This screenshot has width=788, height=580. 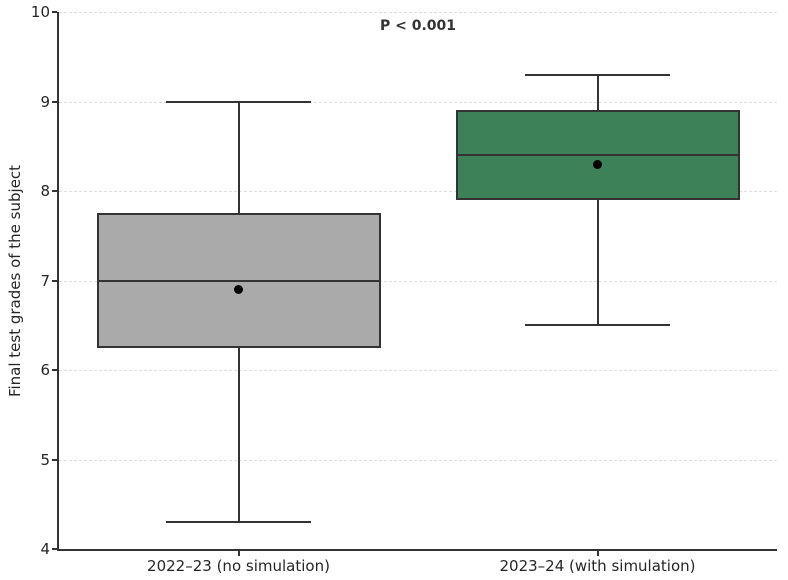 I want to click on y-tick-label-4: 4, so click(x=45, y=549).